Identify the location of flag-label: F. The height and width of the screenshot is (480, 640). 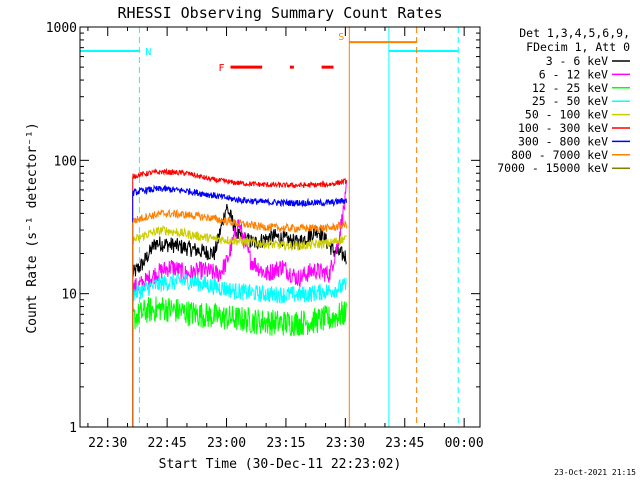
(221, 68).